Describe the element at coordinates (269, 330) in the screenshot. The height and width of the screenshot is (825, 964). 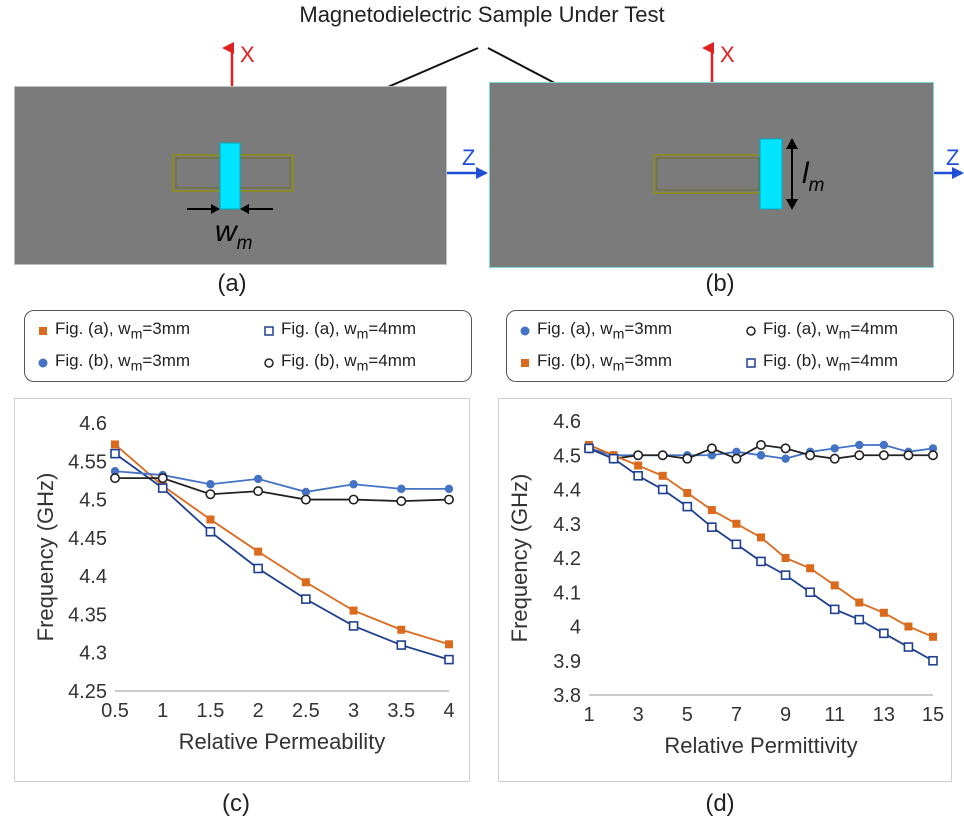
I see `marker-square-open-icon` at that location.